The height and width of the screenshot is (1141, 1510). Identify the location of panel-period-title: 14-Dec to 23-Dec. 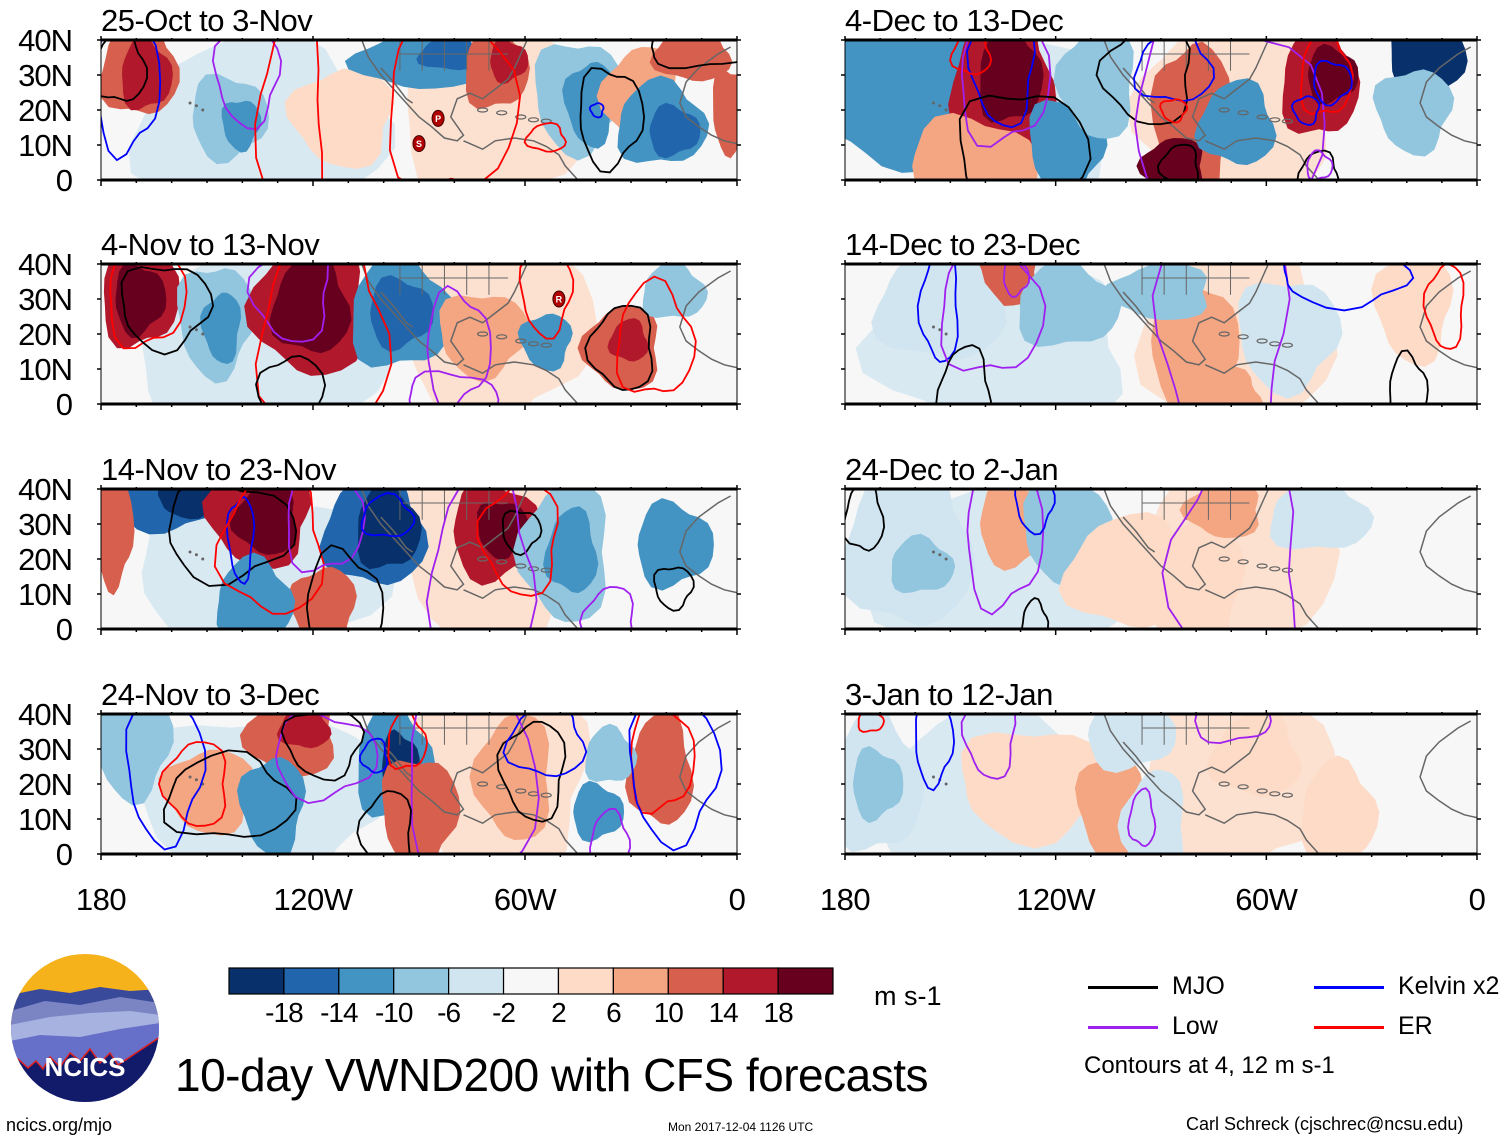
(962, 244).